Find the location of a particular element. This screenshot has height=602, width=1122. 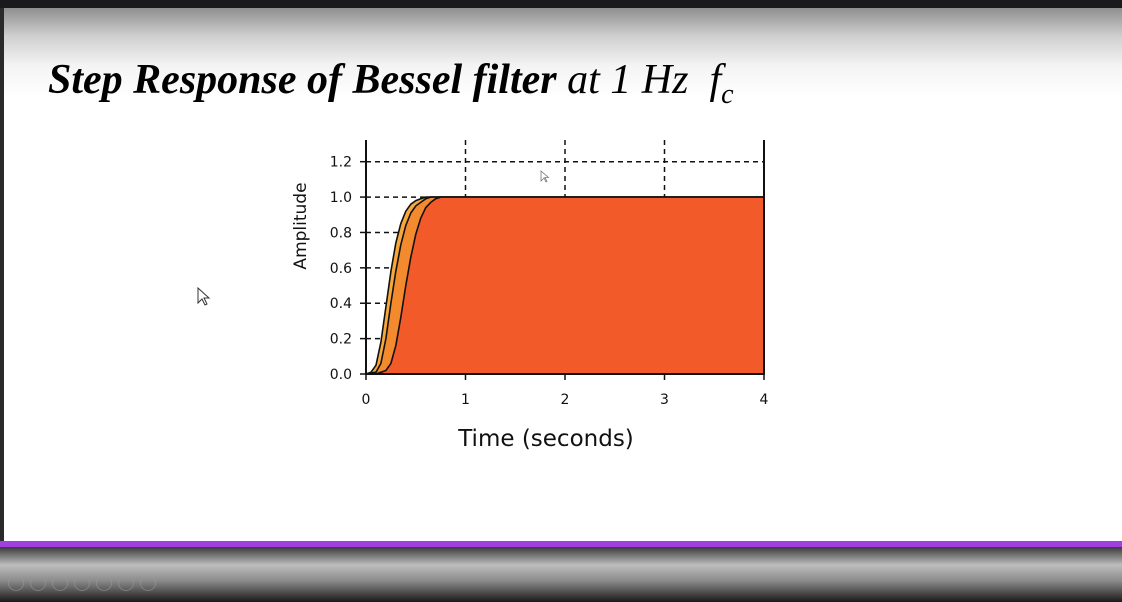

y-tick-label: 0.8 is located at coordinates (341, 233).